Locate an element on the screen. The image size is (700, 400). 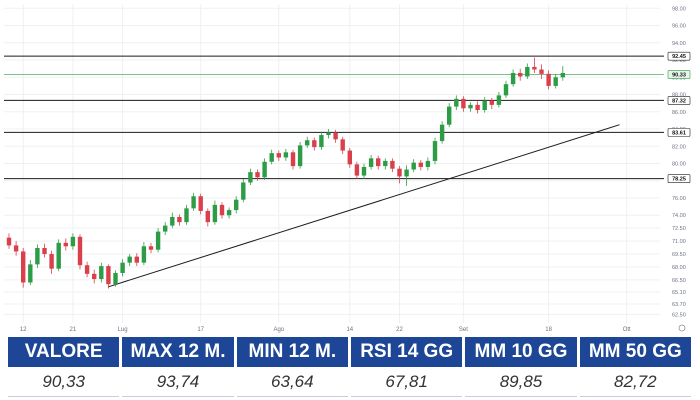
settings-icon is located at coordinates (682, 328).